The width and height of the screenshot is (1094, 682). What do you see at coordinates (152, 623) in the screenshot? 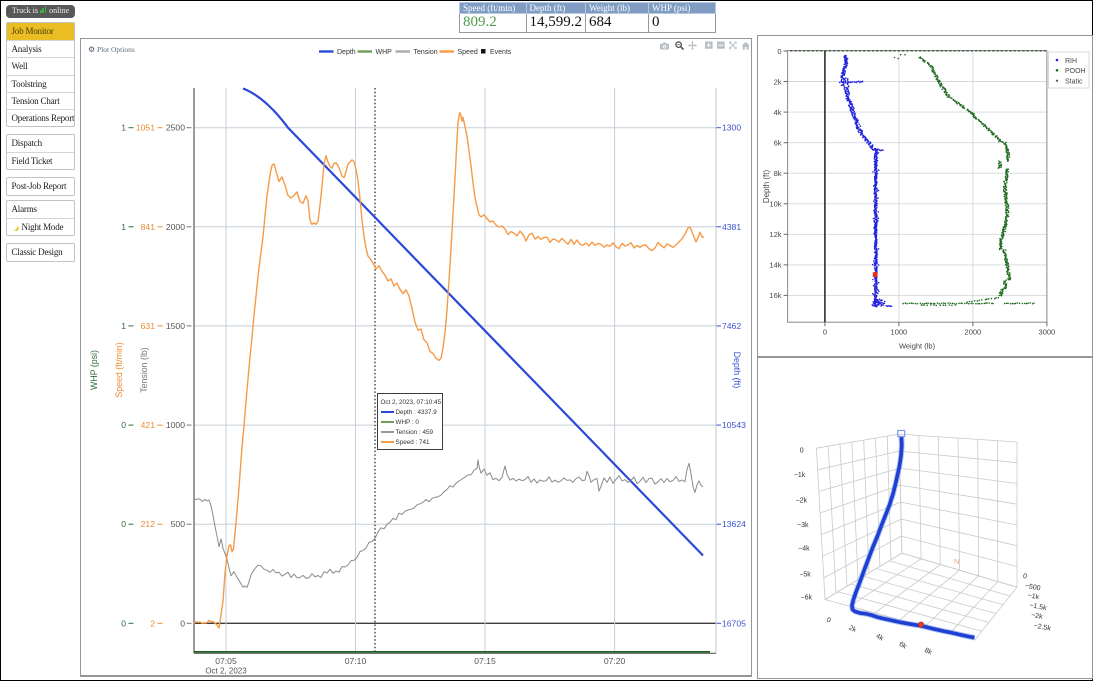
I see `svg-text: 2` at bounding box center [152, 623].